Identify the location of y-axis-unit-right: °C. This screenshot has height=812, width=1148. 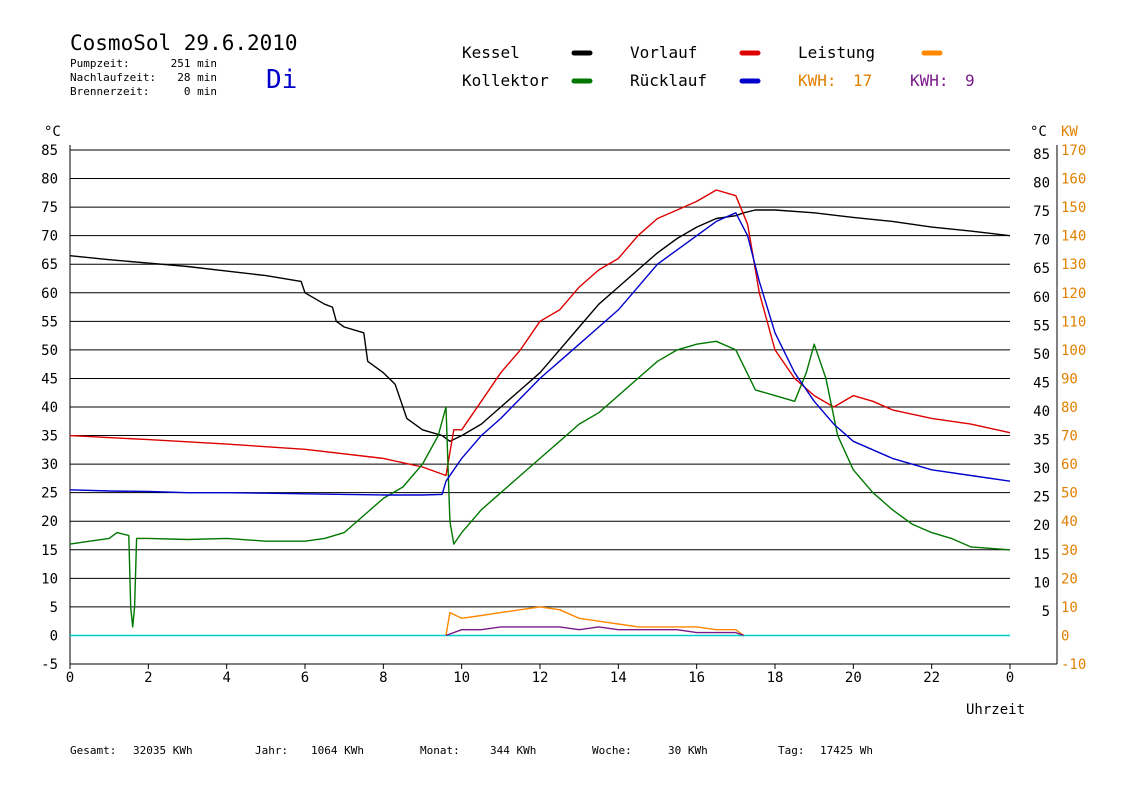
(1038, 132).